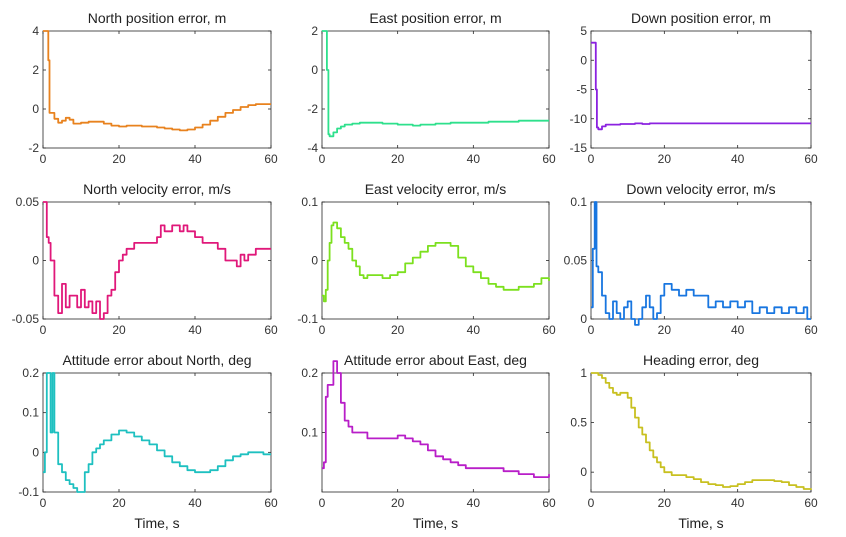 The width and height of the screenshot is (846, 537). I want to click on y-tick-label: 0.5, so click(578, 423).